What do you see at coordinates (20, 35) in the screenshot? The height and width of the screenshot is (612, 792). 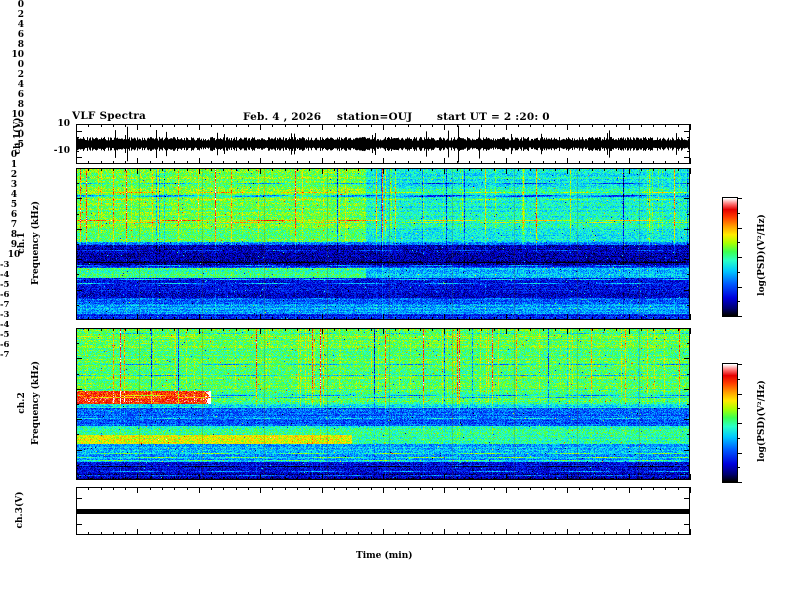 I see `ch1-spec-ytick-6: 6` at bounding box center [20, 35].